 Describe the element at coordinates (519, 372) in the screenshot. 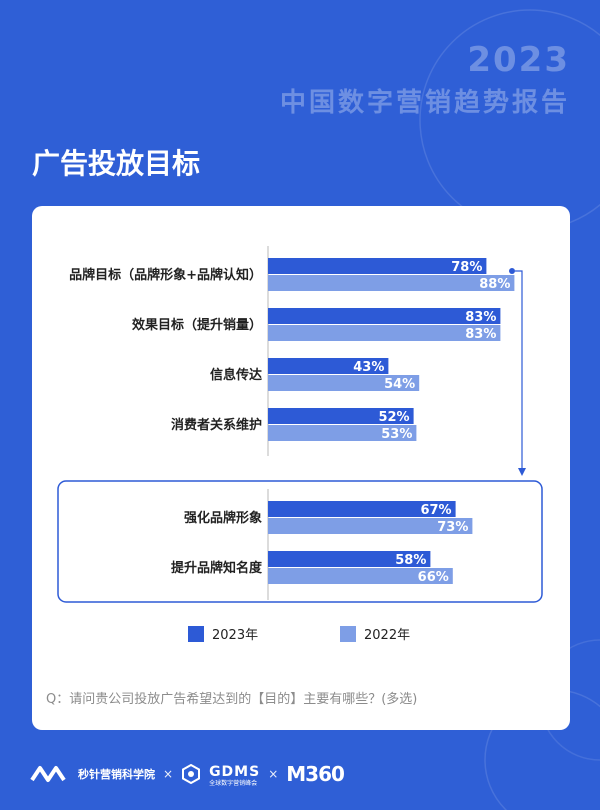

I see `connector-line` at that location.